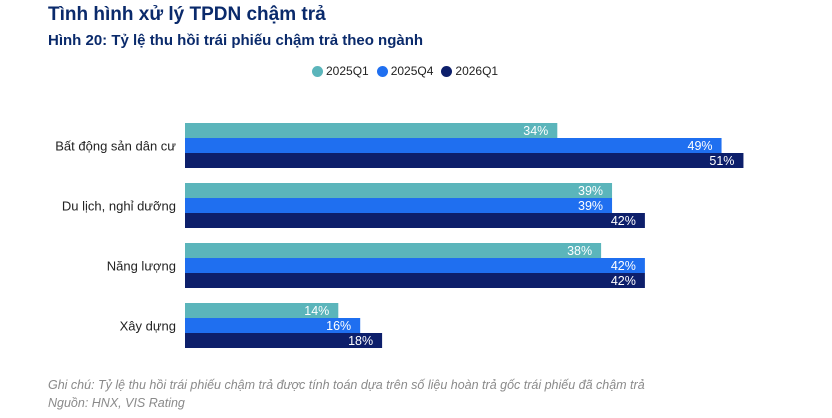 The image size is (832, 418). I want to click on category-label: Du lịch, nghỉ dưỡng, so click(119, 206).